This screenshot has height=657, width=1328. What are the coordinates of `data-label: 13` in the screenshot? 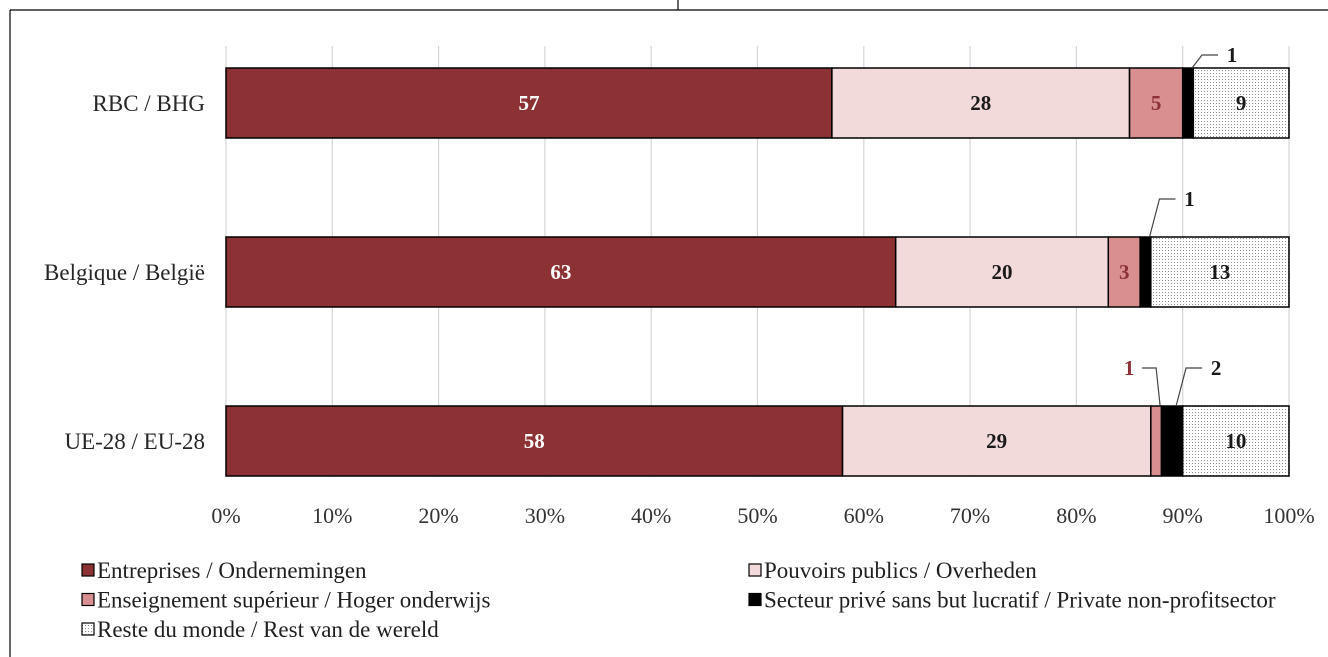 It's located at (1219, 272).